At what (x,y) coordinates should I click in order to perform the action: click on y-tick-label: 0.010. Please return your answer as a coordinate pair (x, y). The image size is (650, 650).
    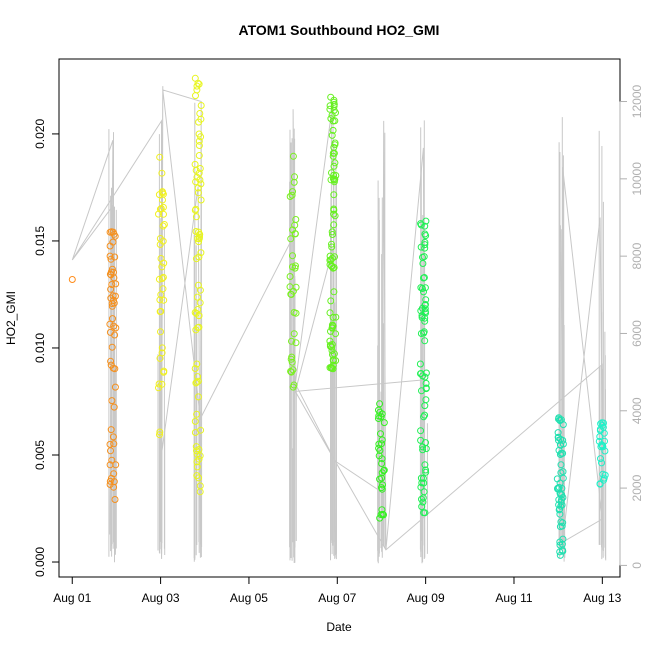
    Looking at the image, I should click on (40, 348).